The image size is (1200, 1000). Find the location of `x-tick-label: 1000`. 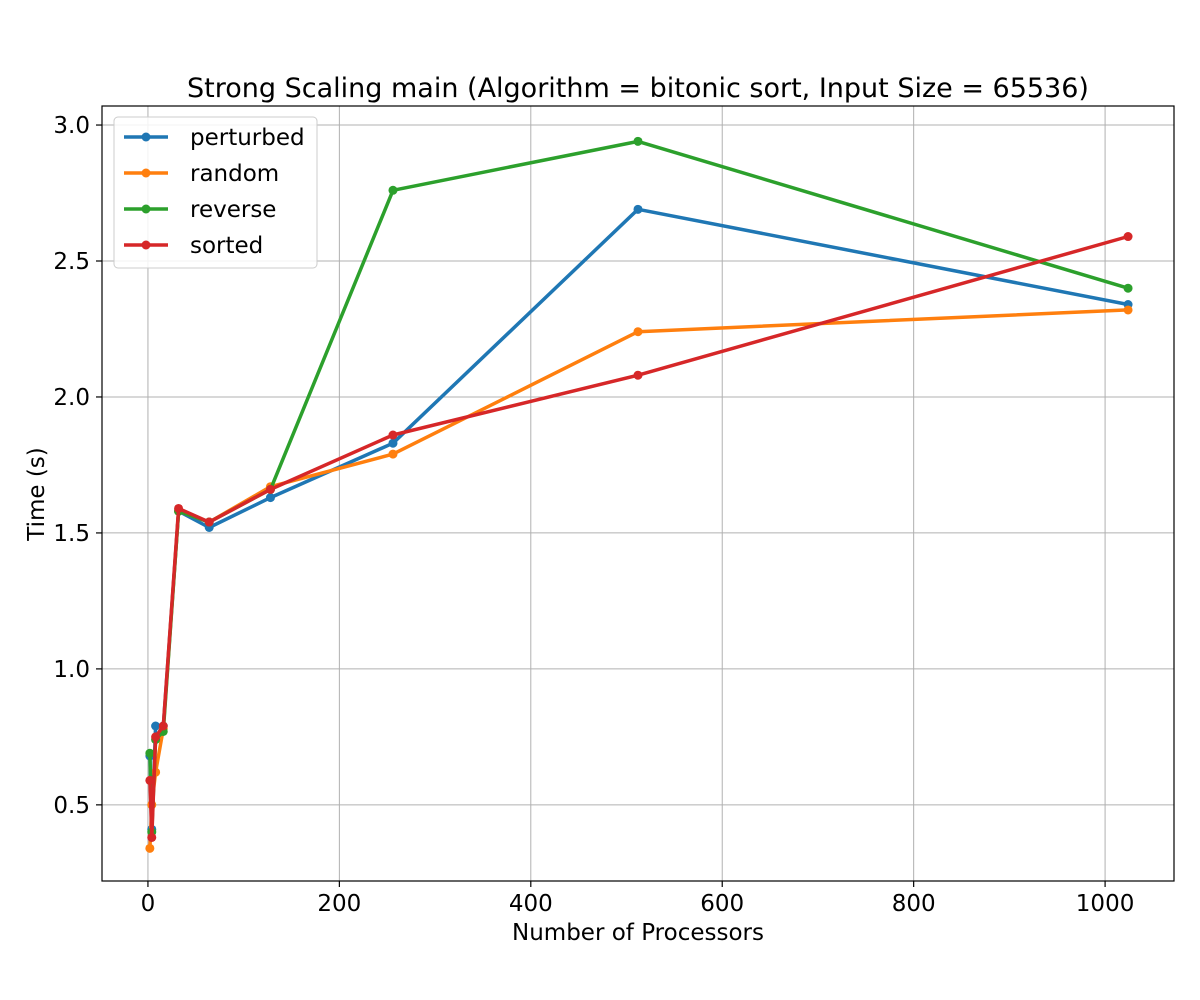

x-tick-label: 1000 is located at coordinates (1105, 904).